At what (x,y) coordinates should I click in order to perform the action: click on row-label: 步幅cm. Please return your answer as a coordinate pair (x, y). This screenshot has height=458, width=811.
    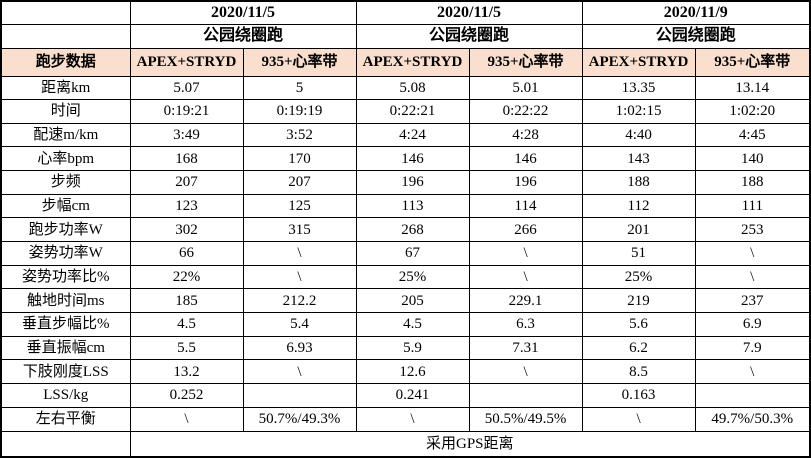
    Looking at the image, I should click on (65, 206).